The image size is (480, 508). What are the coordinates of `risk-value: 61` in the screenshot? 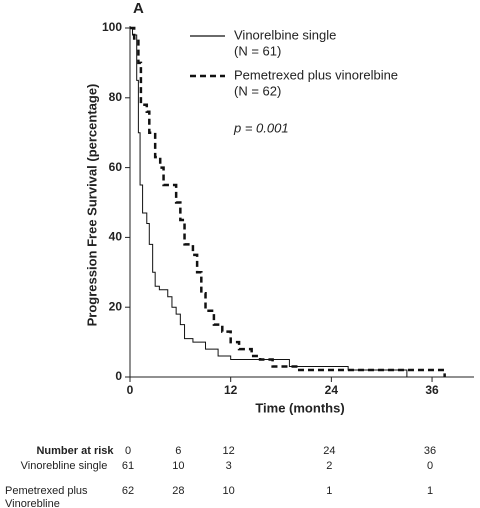 It's located at (128, 466).